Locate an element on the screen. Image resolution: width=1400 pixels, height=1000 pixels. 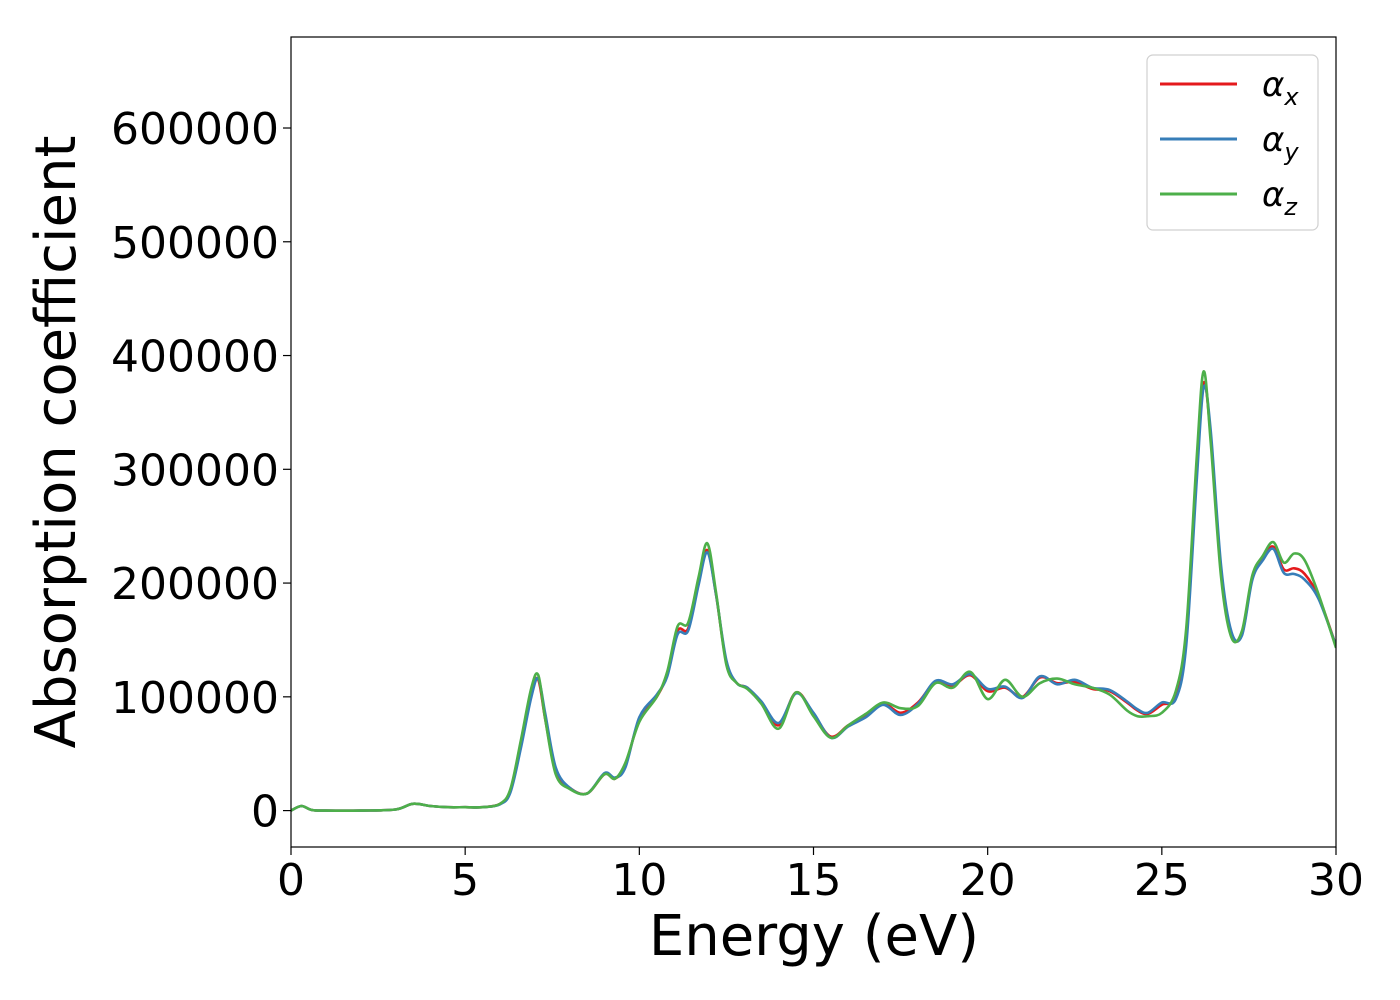
y-axis-title: Absorption coefficient is located at coordinates (56, 442).